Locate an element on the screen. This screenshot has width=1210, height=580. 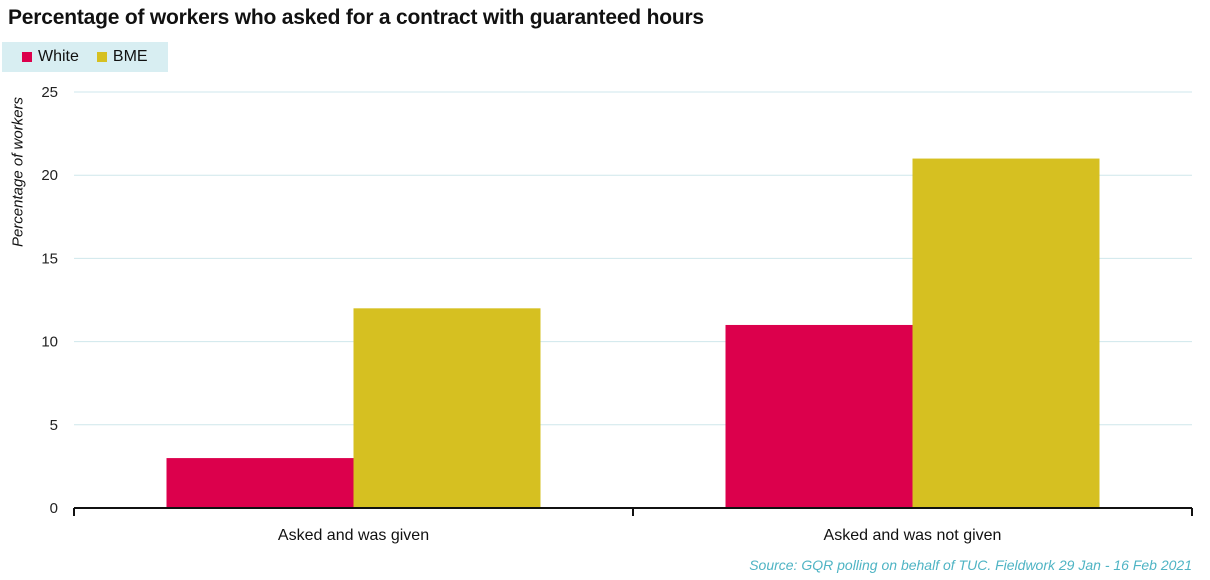
y-tick-label: 15 is located at coordinates (49, 258).